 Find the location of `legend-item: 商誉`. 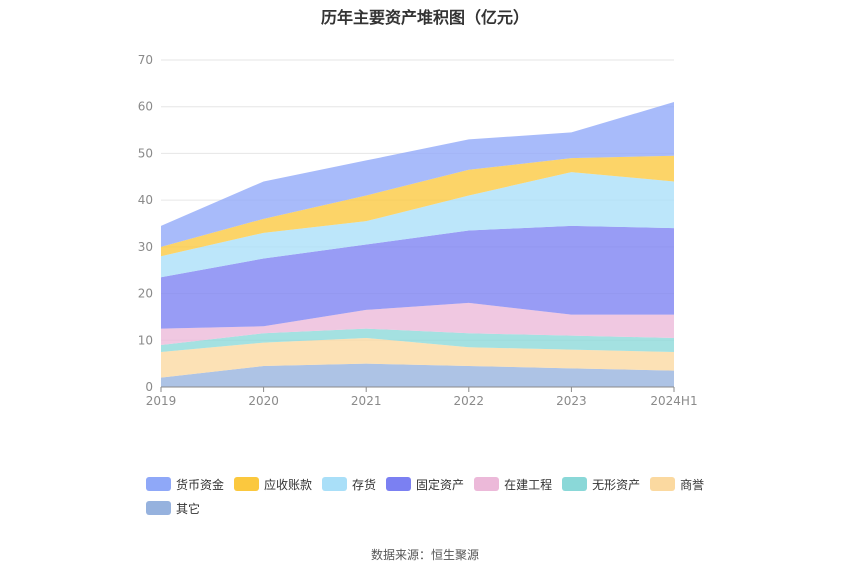

legend-item: 商誉 is located at coordinates (677, 484).